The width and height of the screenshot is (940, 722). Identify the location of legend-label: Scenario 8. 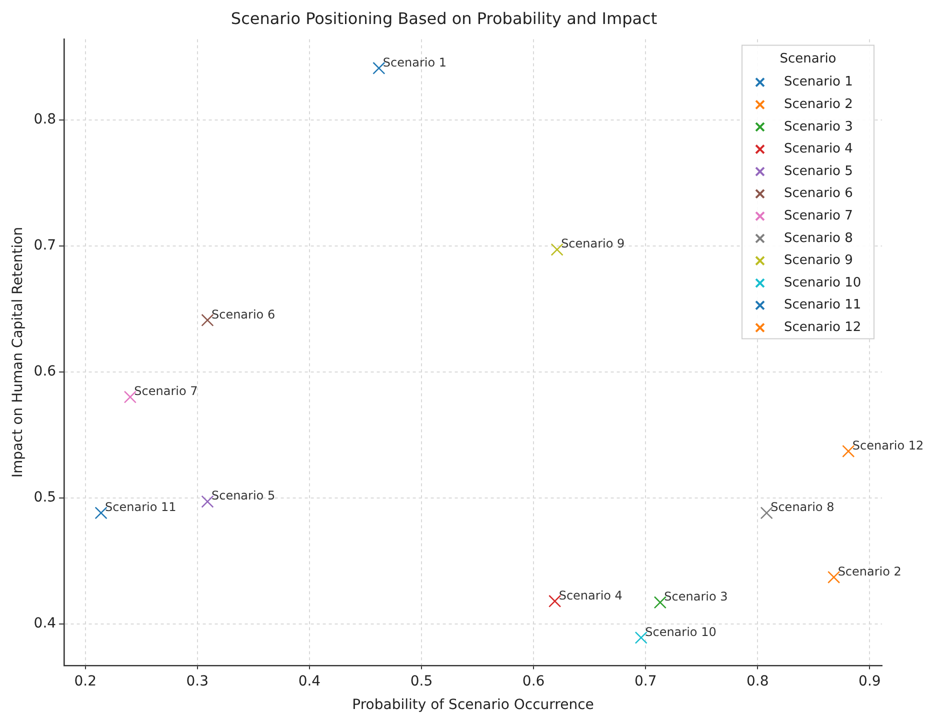
(818, 238).